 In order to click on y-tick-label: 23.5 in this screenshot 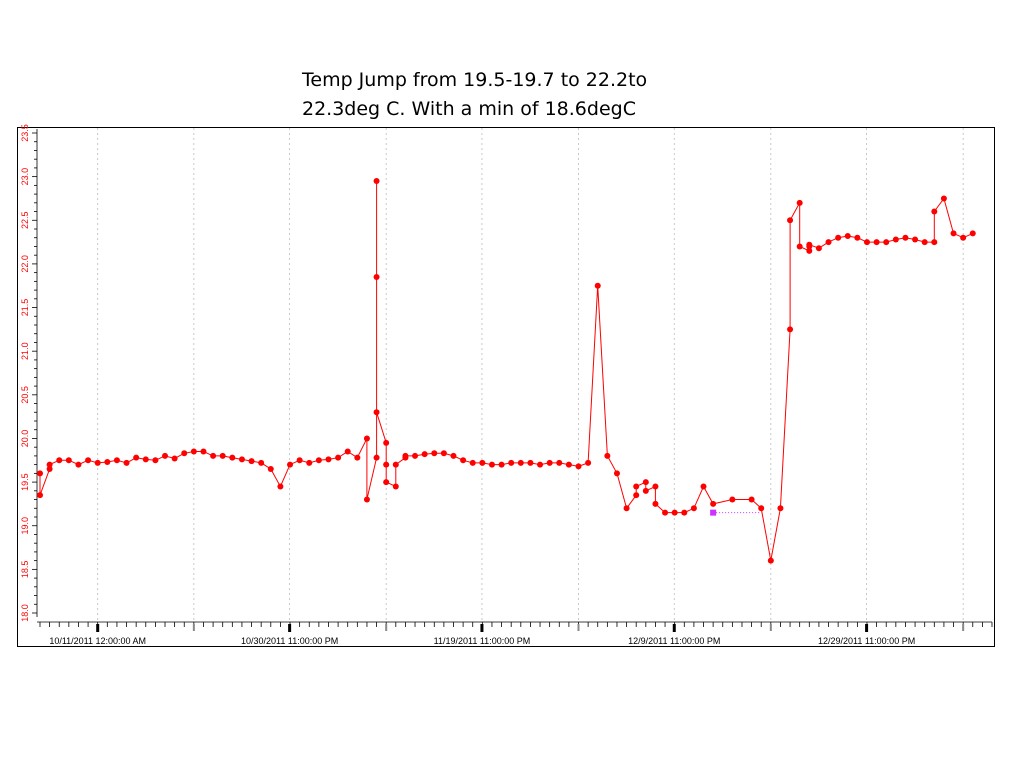, I will do `click(25, 133)`.